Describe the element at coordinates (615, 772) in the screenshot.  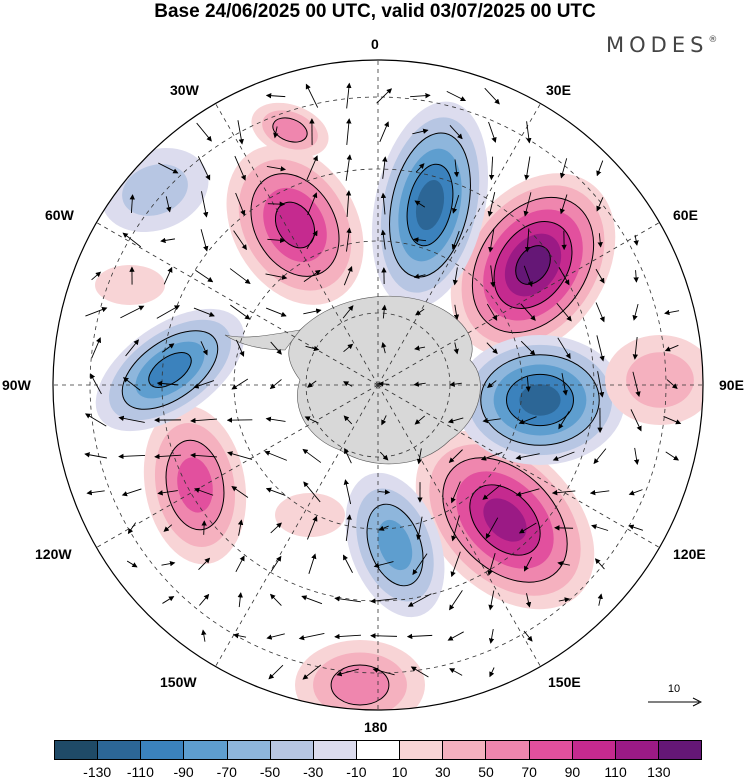
I see `colorbar-tick-label: 110` at that location.